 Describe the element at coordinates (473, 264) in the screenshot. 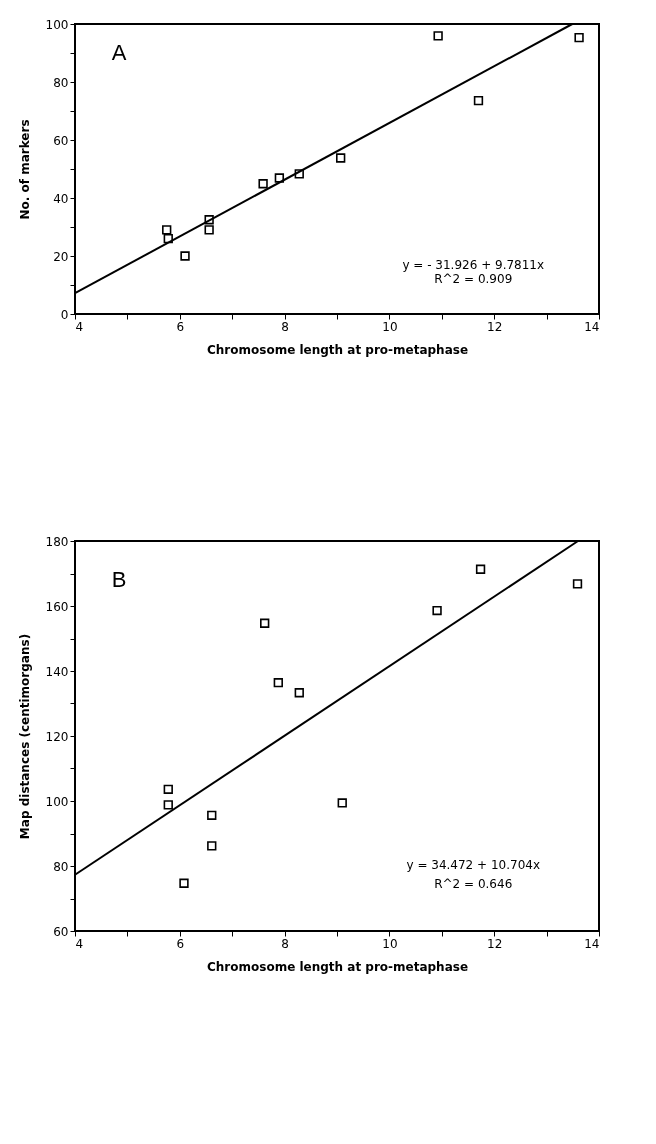

I see `annotation: y = - 31.926 + 9.7811x` at that location.